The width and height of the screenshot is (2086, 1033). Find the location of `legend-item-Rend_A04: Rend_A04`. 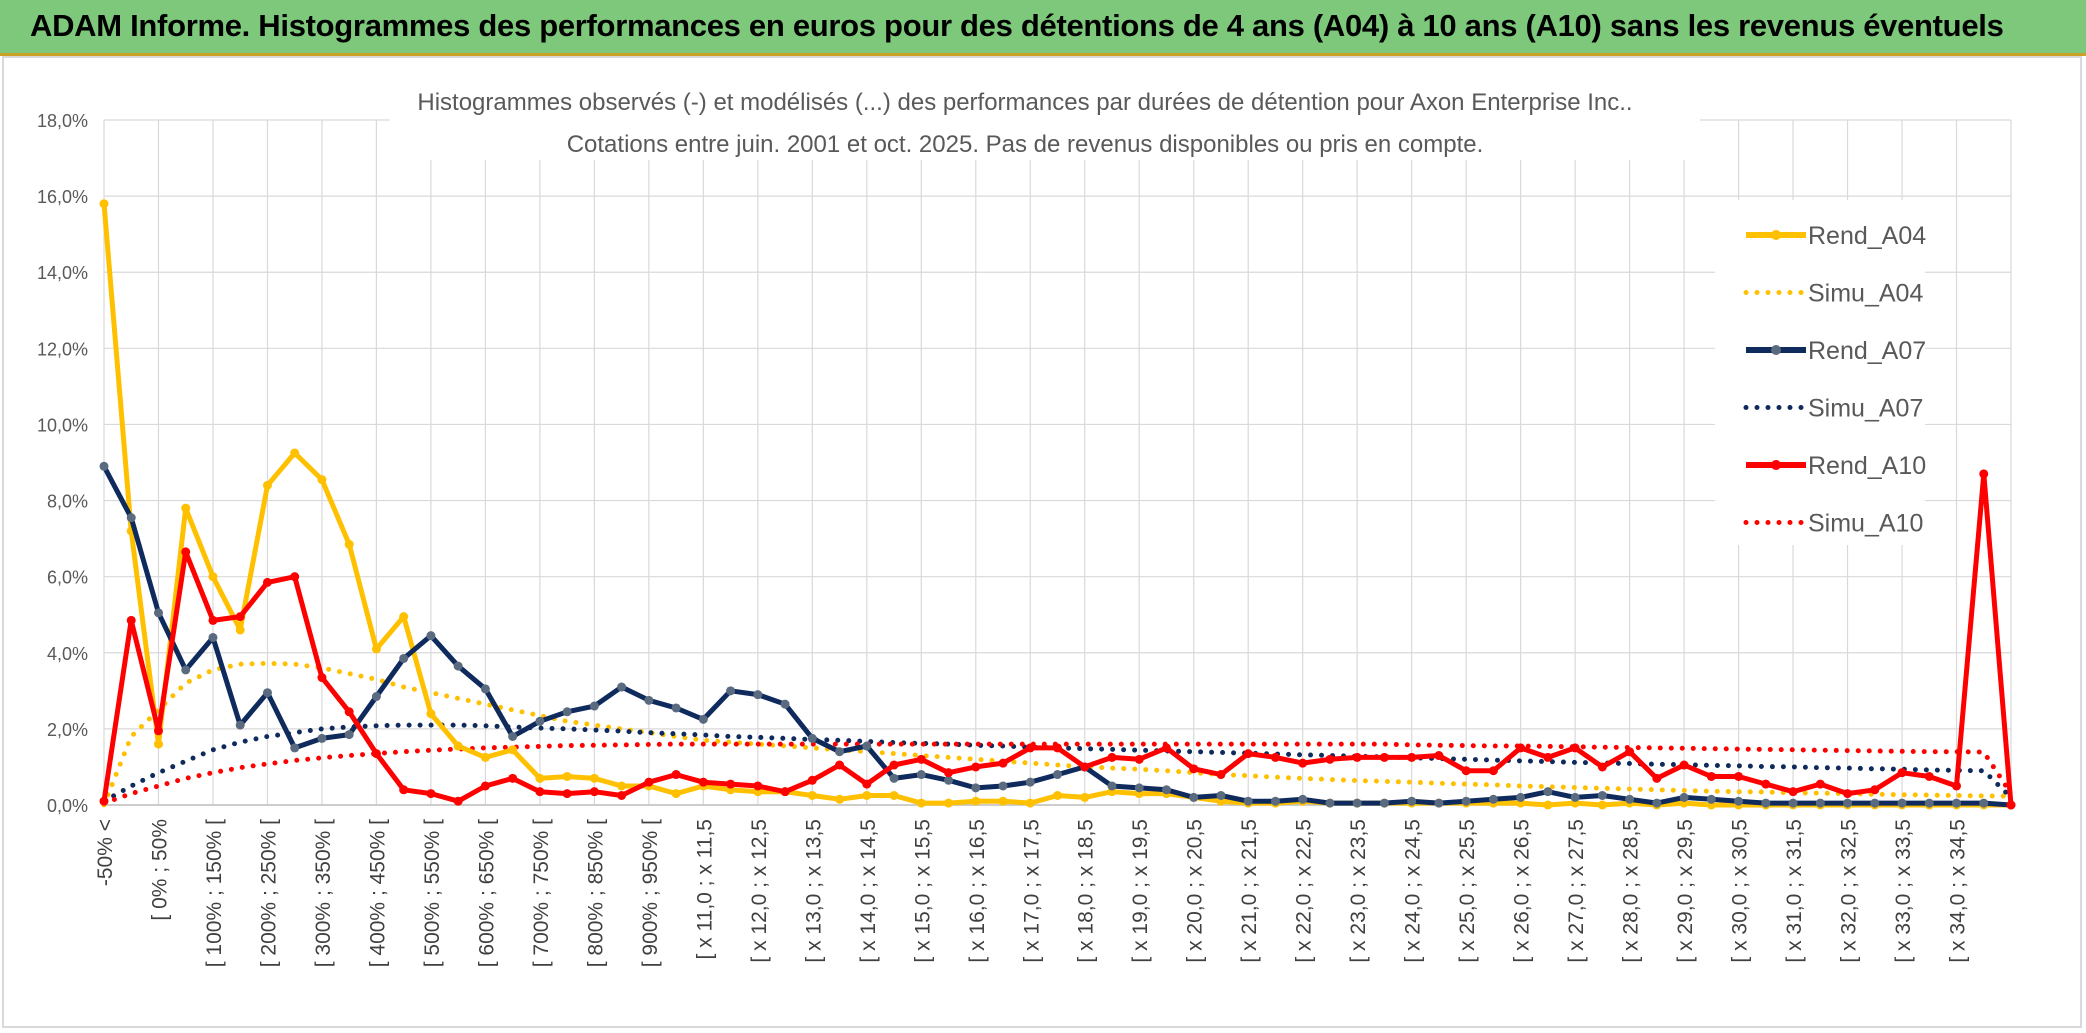

legend-item-Rend_A04: Rend_A04 is located at coordinates (1836, 236).